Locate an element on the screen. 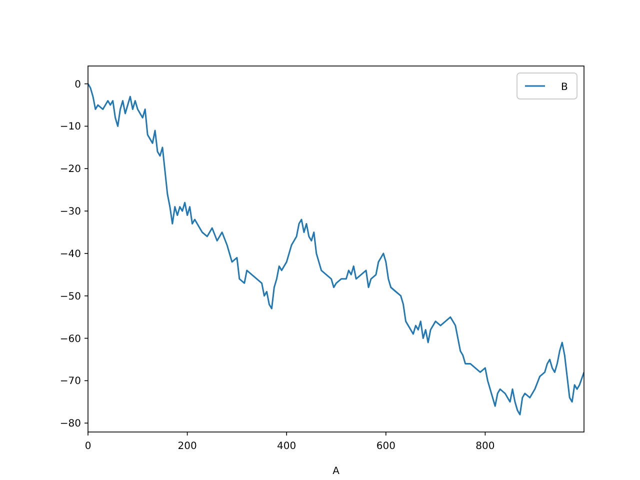  y-tick-label: −50 is located at coordinates (70, 296).